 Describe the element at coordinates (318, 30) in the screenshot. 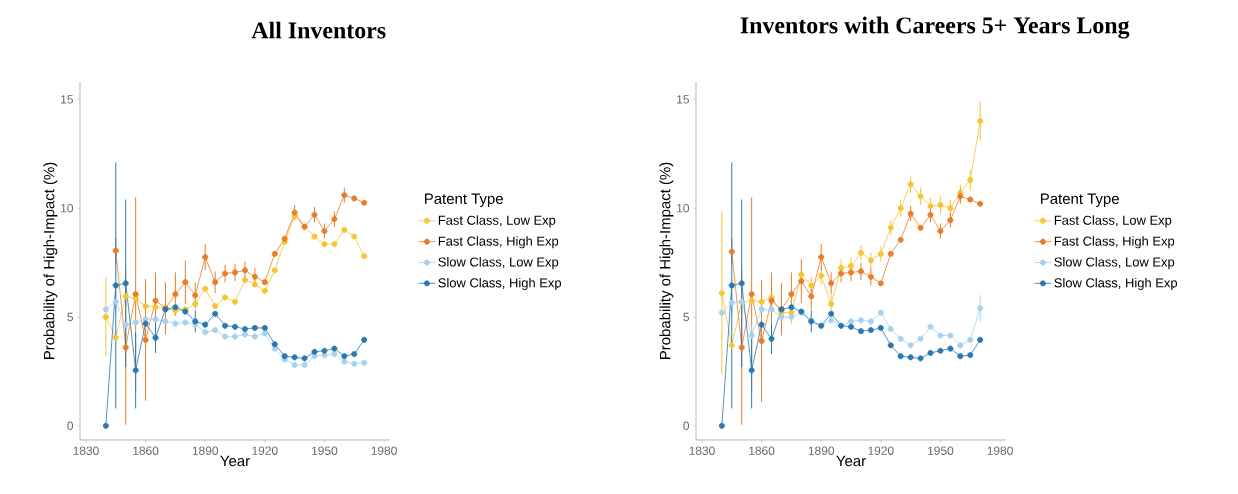

I see `chart-title: All Inventors` at that location.